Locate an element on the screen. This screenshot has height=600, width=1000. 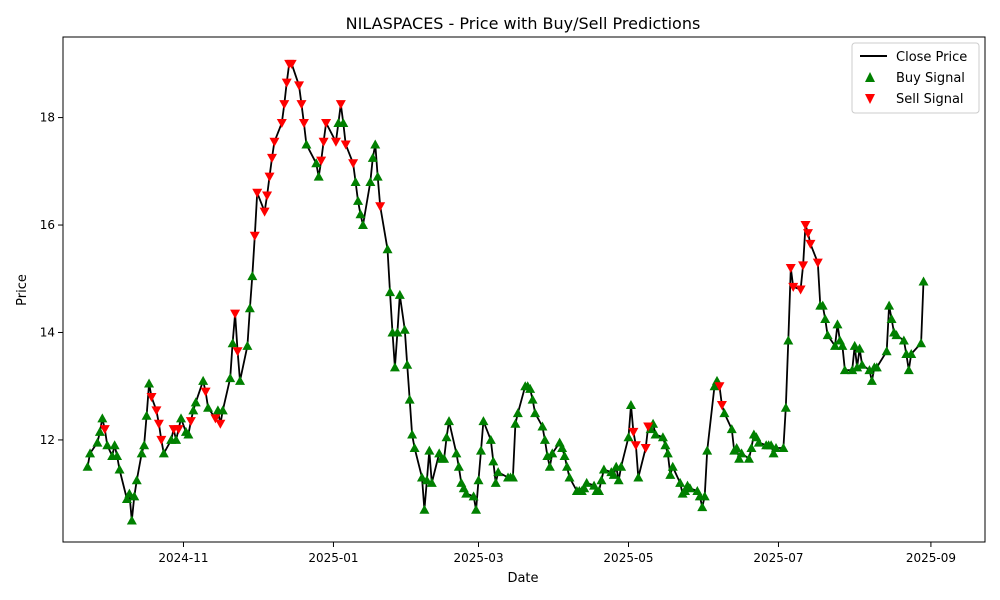
legend-buy-swatch is located at coordinates (870, 77).